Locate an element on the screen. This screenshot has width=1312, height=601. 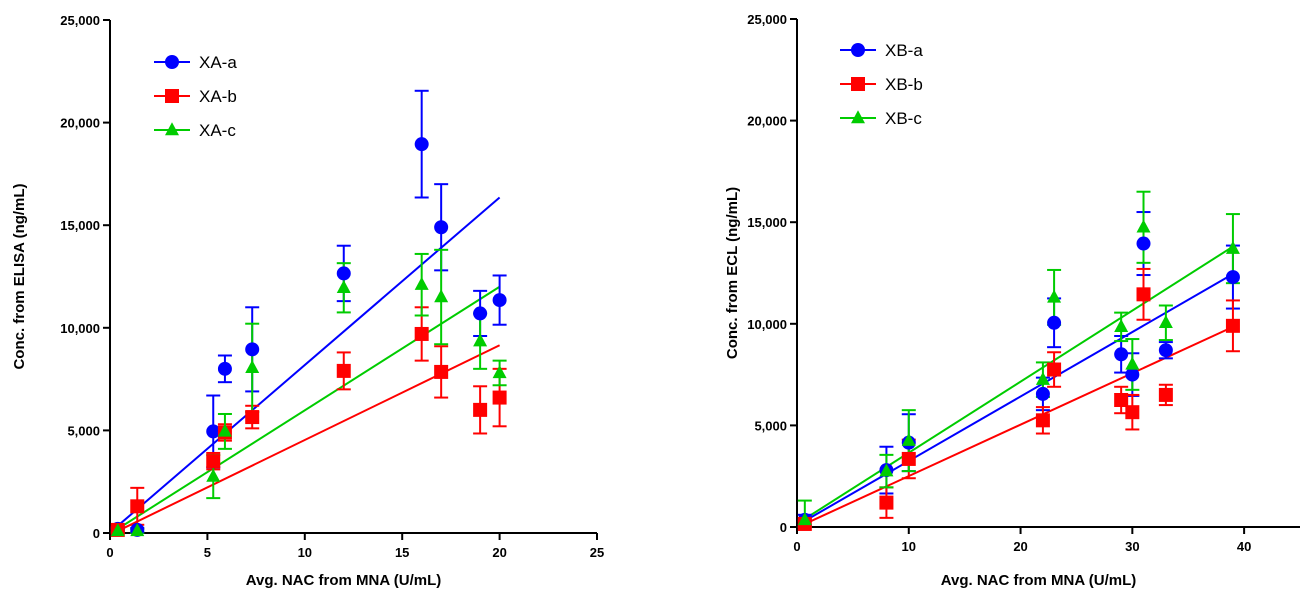
legend-marker-xa-a is located at coordinates (172, 62).